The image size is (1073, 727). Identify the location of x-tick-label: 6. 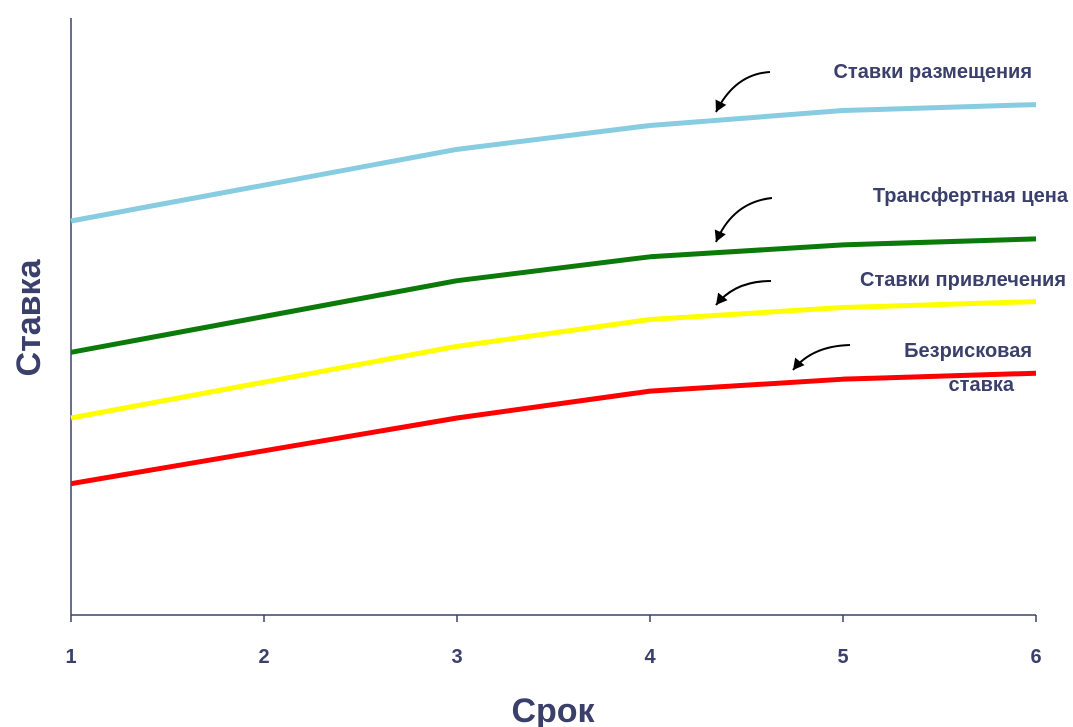
(1035, 657).